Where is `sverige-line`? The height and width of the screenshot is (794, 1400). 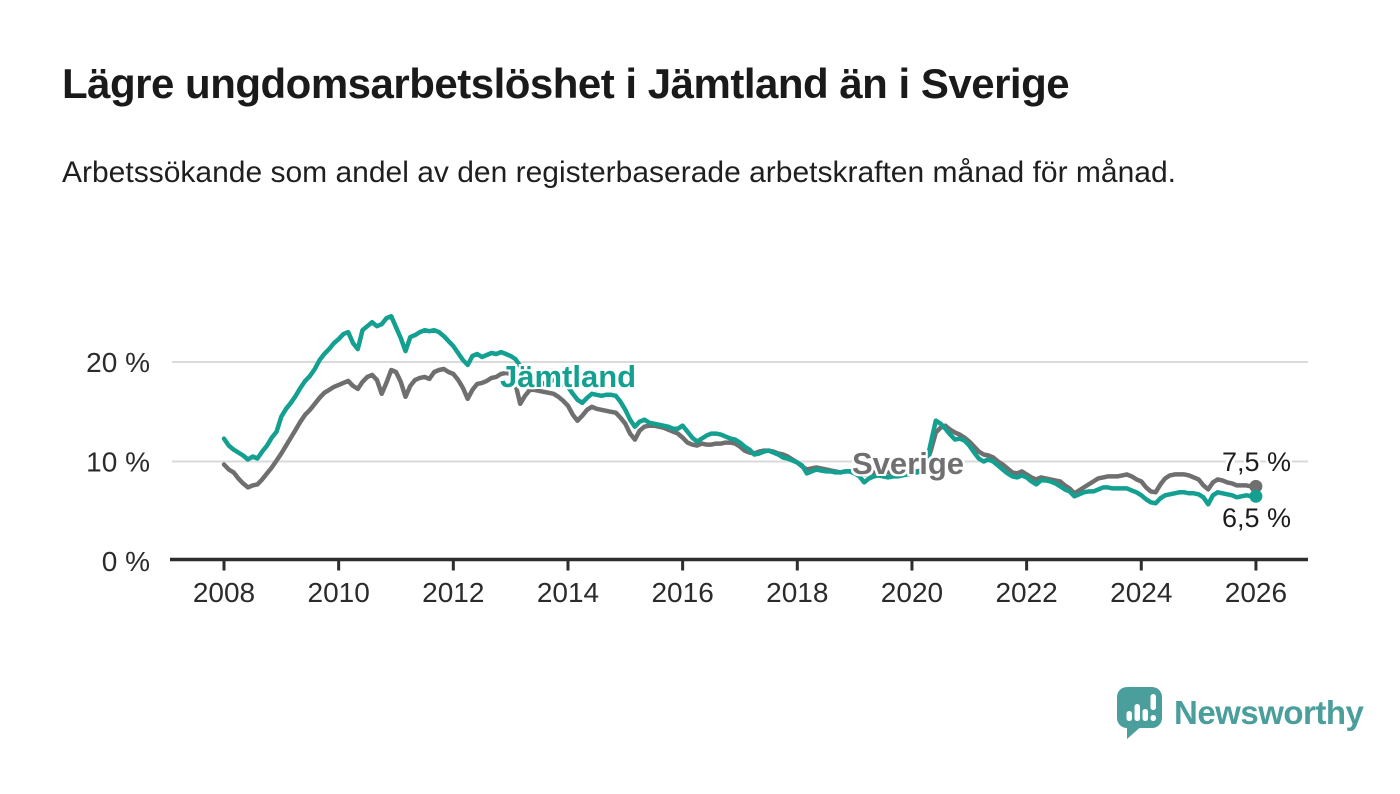
sverige-line is located at coordinates (740, 431).